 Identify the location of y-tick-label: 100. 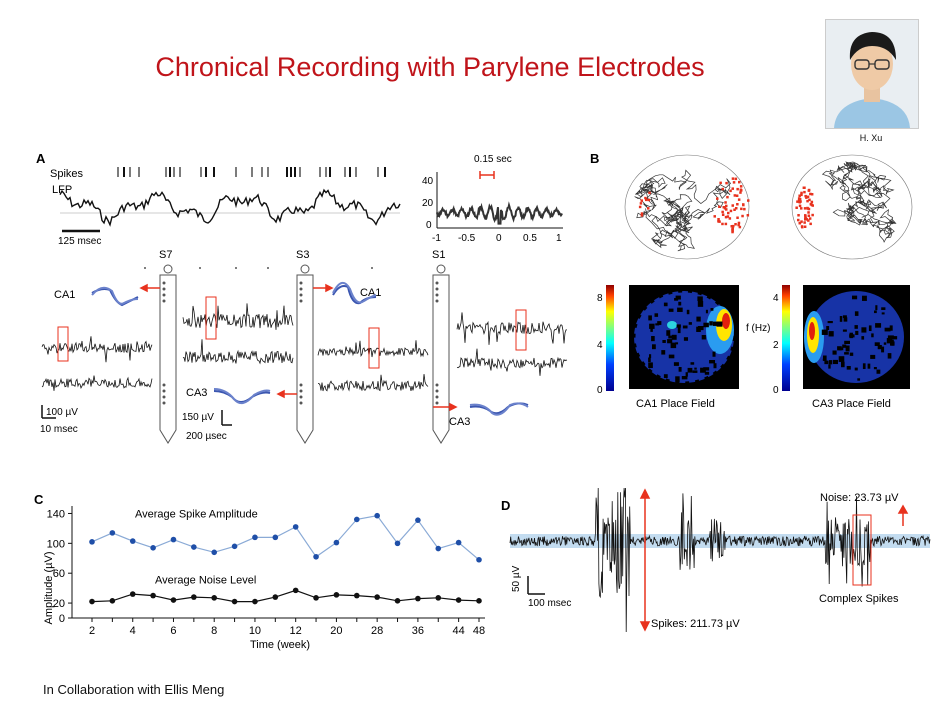
(56, 544).